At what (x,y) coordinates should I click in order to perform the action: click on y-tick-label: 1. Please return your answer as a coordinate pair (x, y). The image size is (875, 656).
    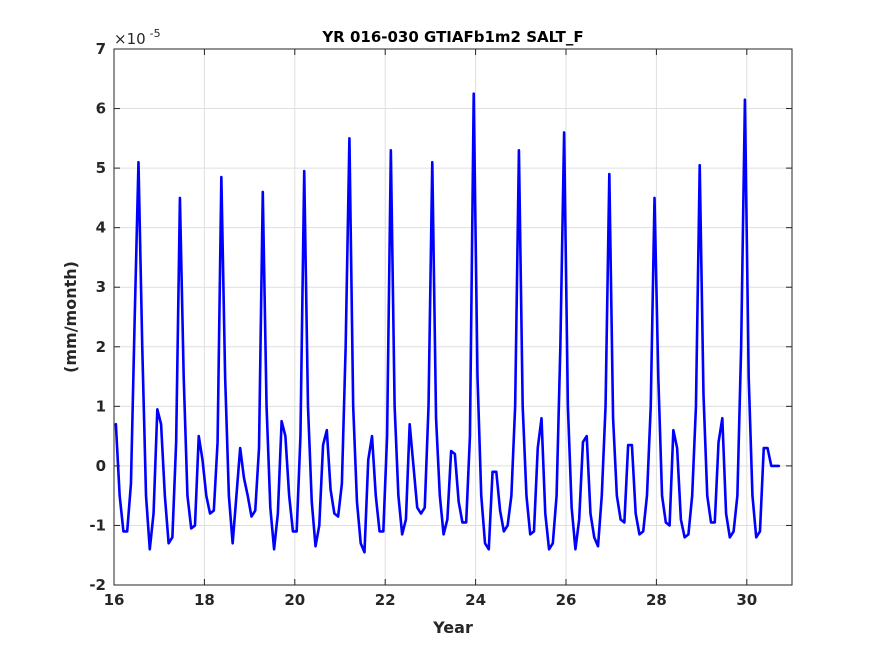
    Looking at the image, I should click on (101, 406).